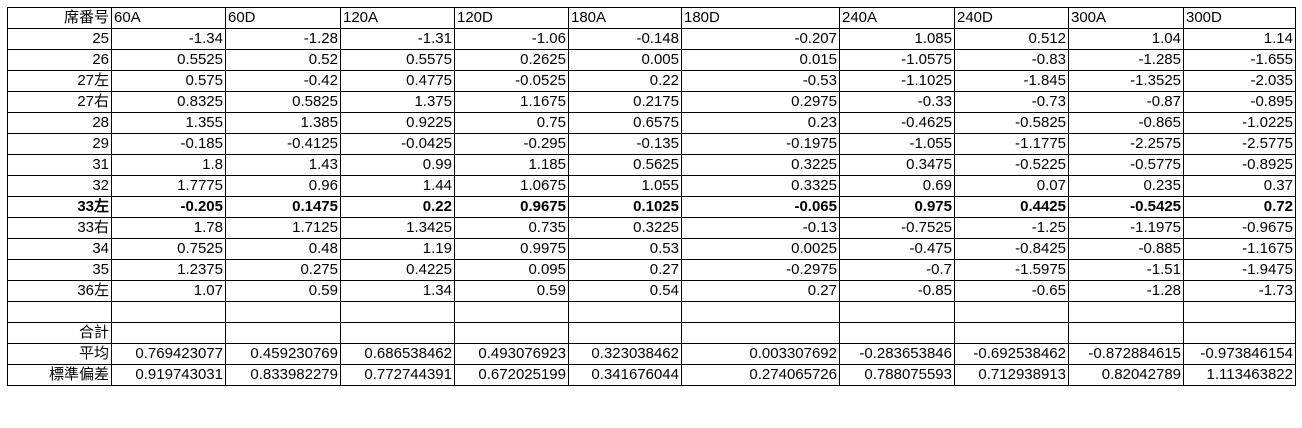 The height and width of the screenshot is (428, 1302). I want to click on row-label-cell: 34, so click(59, 249).